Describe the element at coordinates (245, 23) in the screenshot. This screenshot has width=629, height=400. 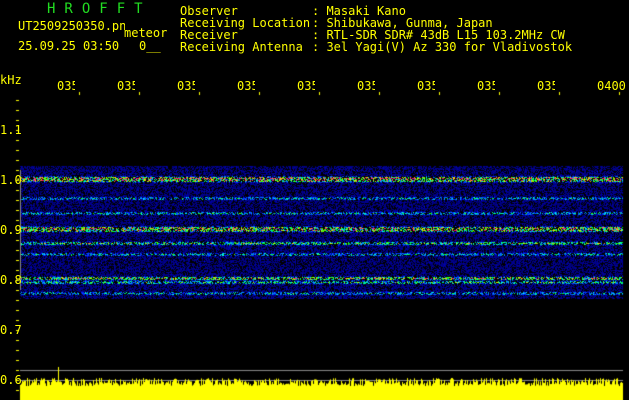
I see `location-label: Receiving Location` at that location.